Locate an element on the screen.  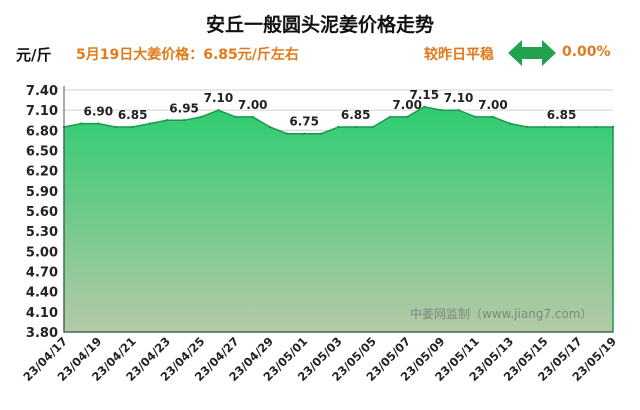
y-tick-label: 5.30 is located at coordinates (42, 232).